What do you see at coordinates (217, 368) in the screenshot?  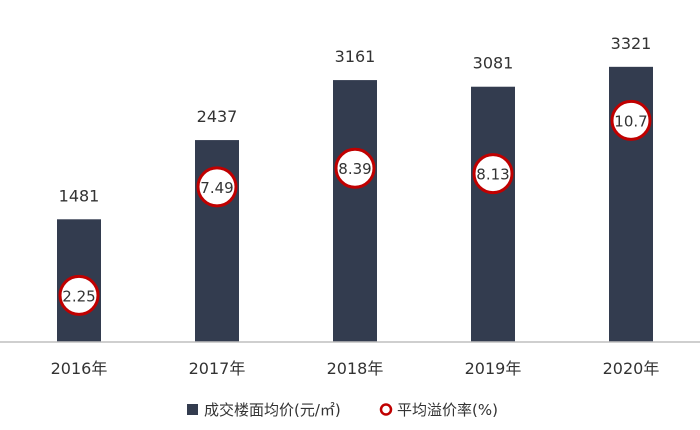 I see `x-tick-label: 2017年` at bounding box center [217, 368].